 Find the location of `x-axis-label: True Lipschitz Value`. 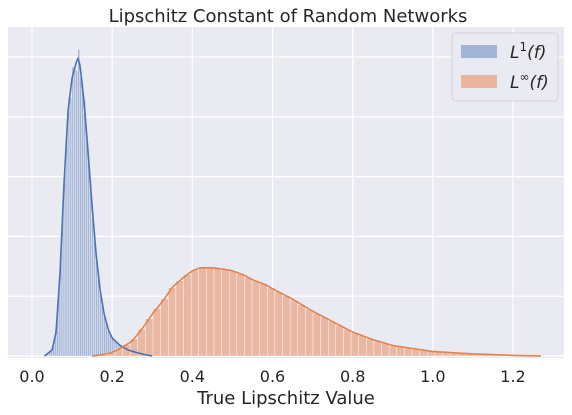

x-axis-label: True Lipschitz Value is located at coordinates (285, 398).